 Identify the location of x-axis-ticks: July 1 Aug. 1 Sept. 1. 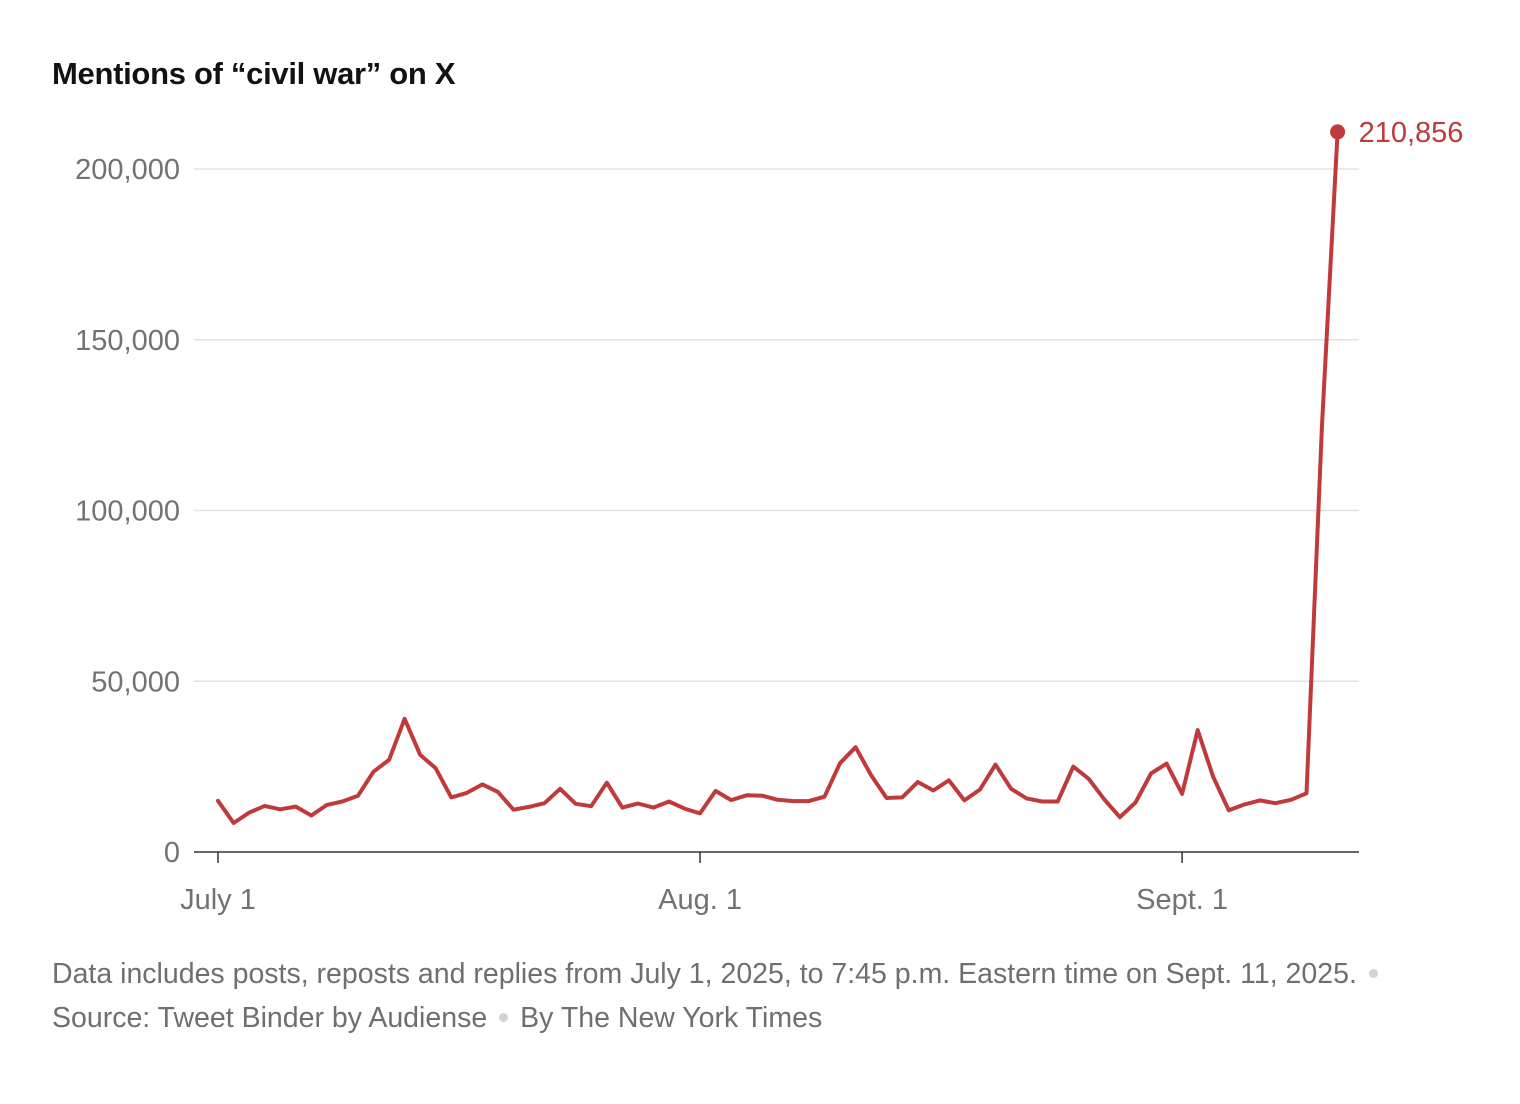
(704, 884).